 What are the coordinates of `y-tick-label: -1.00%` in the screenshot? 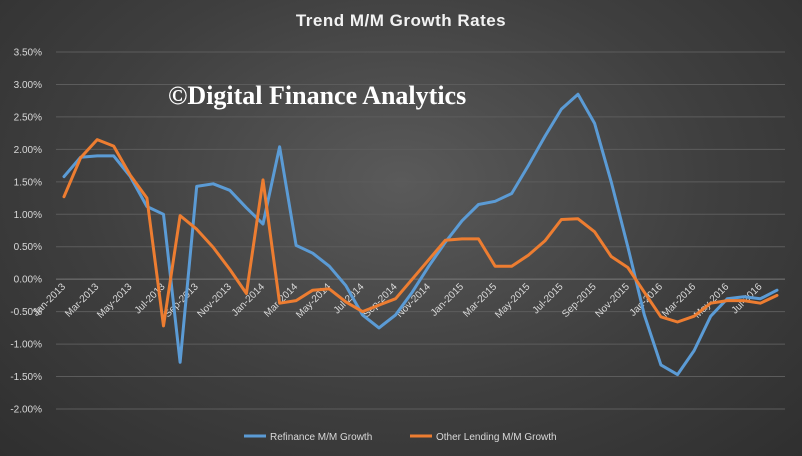 It's located at (26, 345).